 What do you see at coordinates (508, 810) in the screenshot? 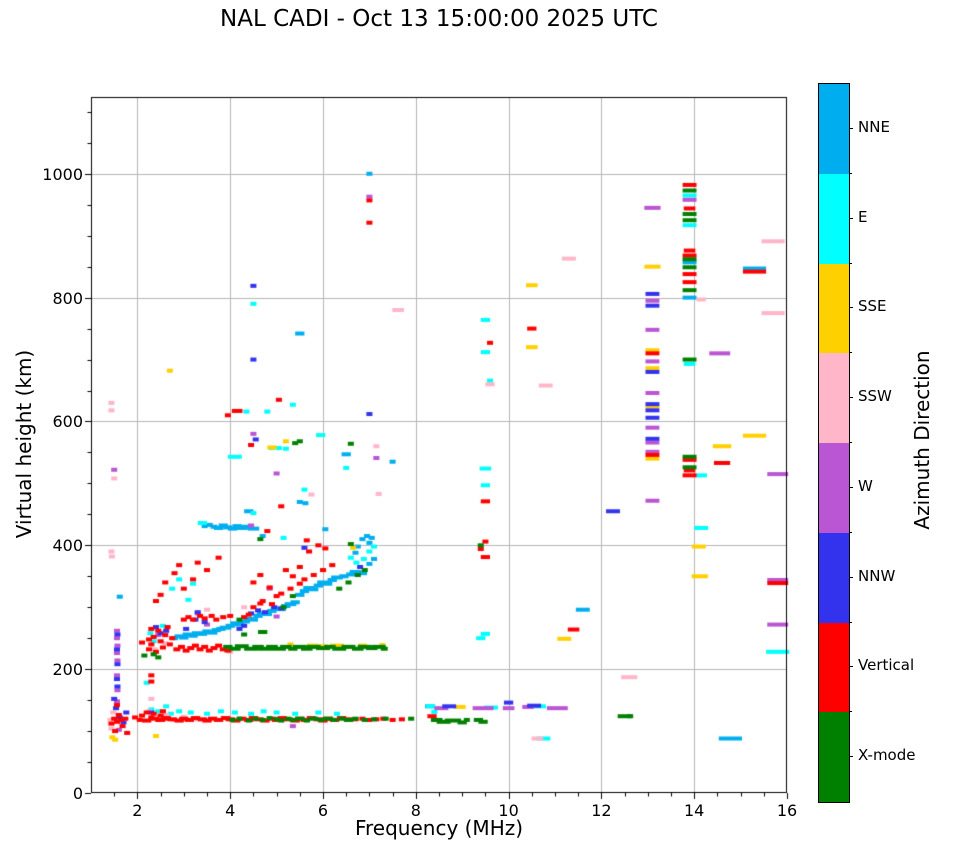
I see `x-tick-10: 10` at bounding box center [508, 810].